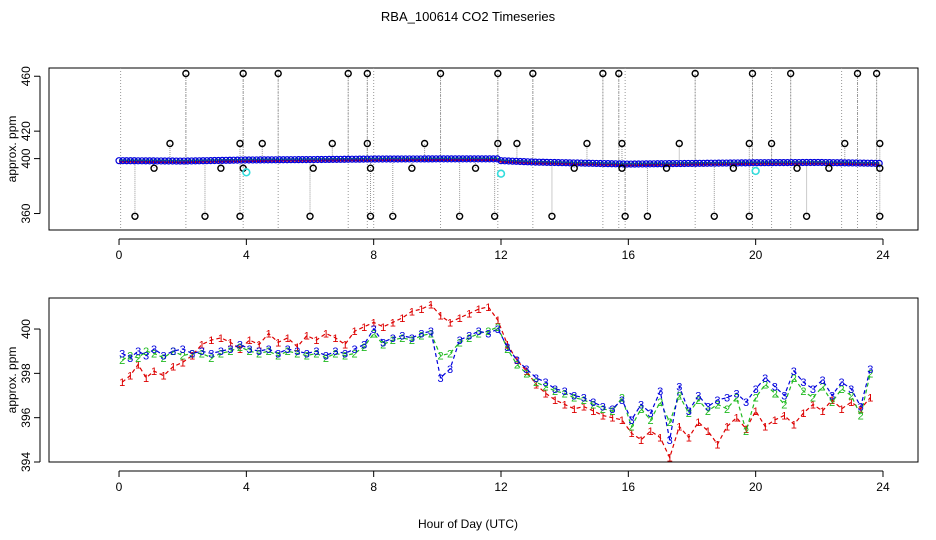 Image resolution: width=936 pixels, height=540 pixels. I want to click on cyan-point, so click(755, 171).